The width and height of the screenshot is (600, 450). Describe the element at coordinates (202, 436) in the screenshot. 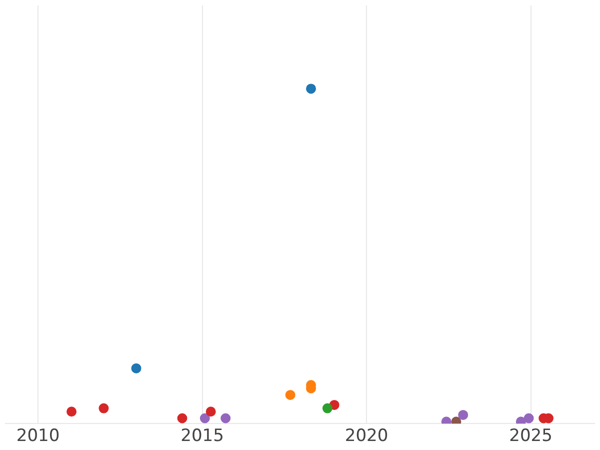

I see `x-tick-label: 2015` at that location.